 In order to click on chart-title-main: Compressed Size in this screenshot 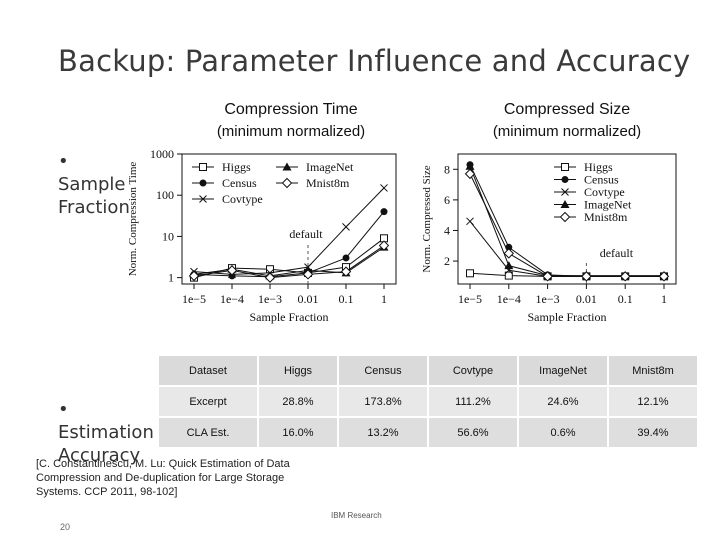, I will do `click(567, 109)`.